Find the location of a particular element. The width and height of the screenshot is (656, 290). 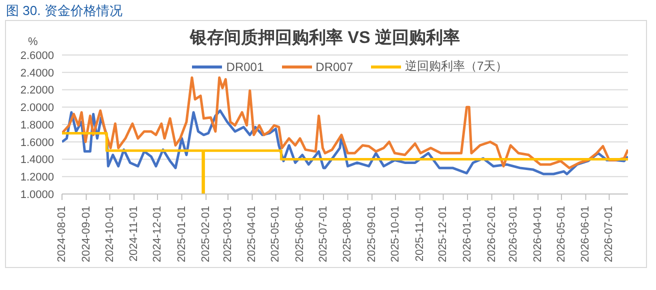

x-tick-label: 2025-10-01 is located at coordinates (395, 234).